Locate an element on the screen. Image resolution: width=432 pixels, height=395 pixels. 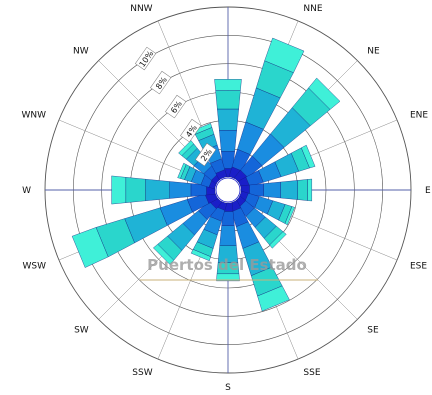
direction-label-ne: NE is located at coordinates (373, 52).